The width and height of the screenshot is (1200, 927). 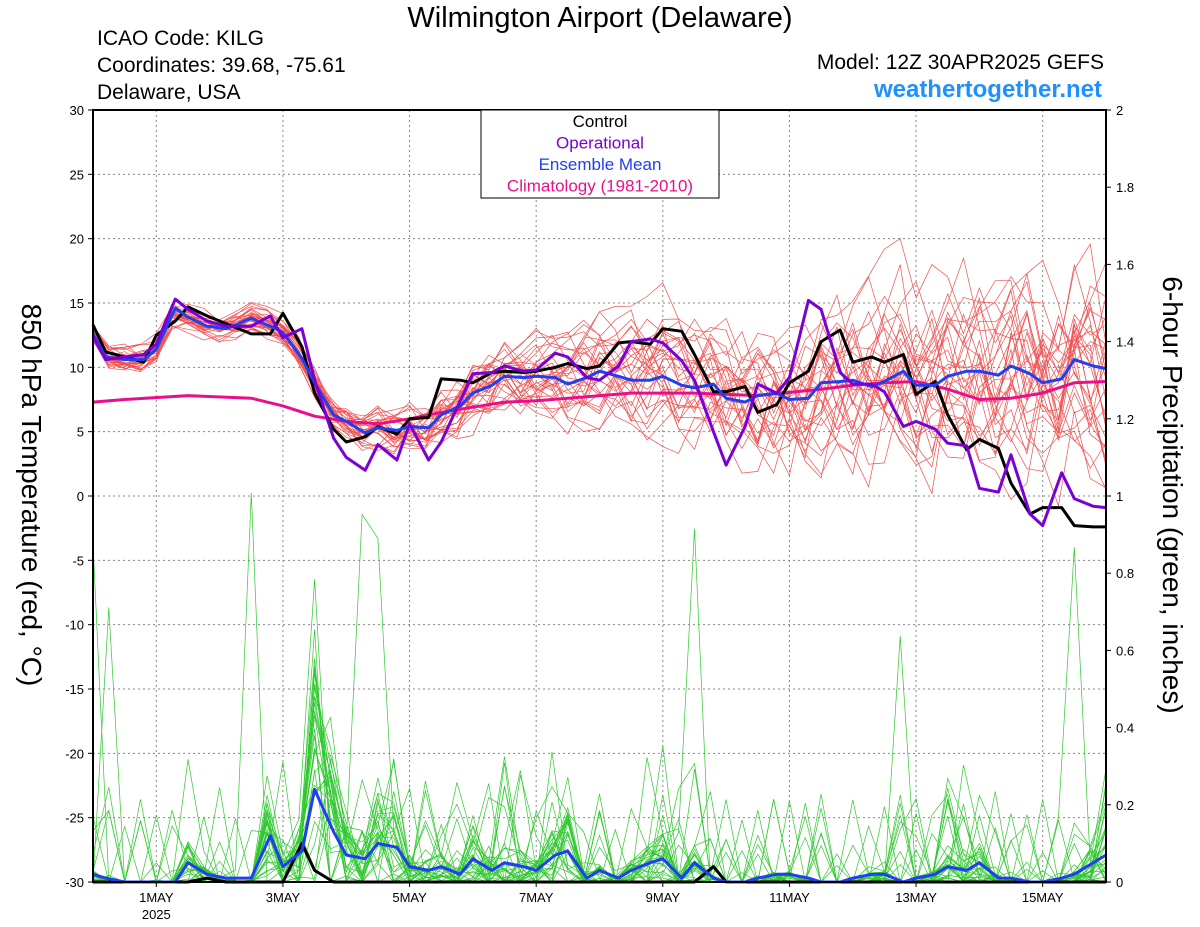 I want to click on brand-link: weathertogether.net, so click(x=987, y=89).